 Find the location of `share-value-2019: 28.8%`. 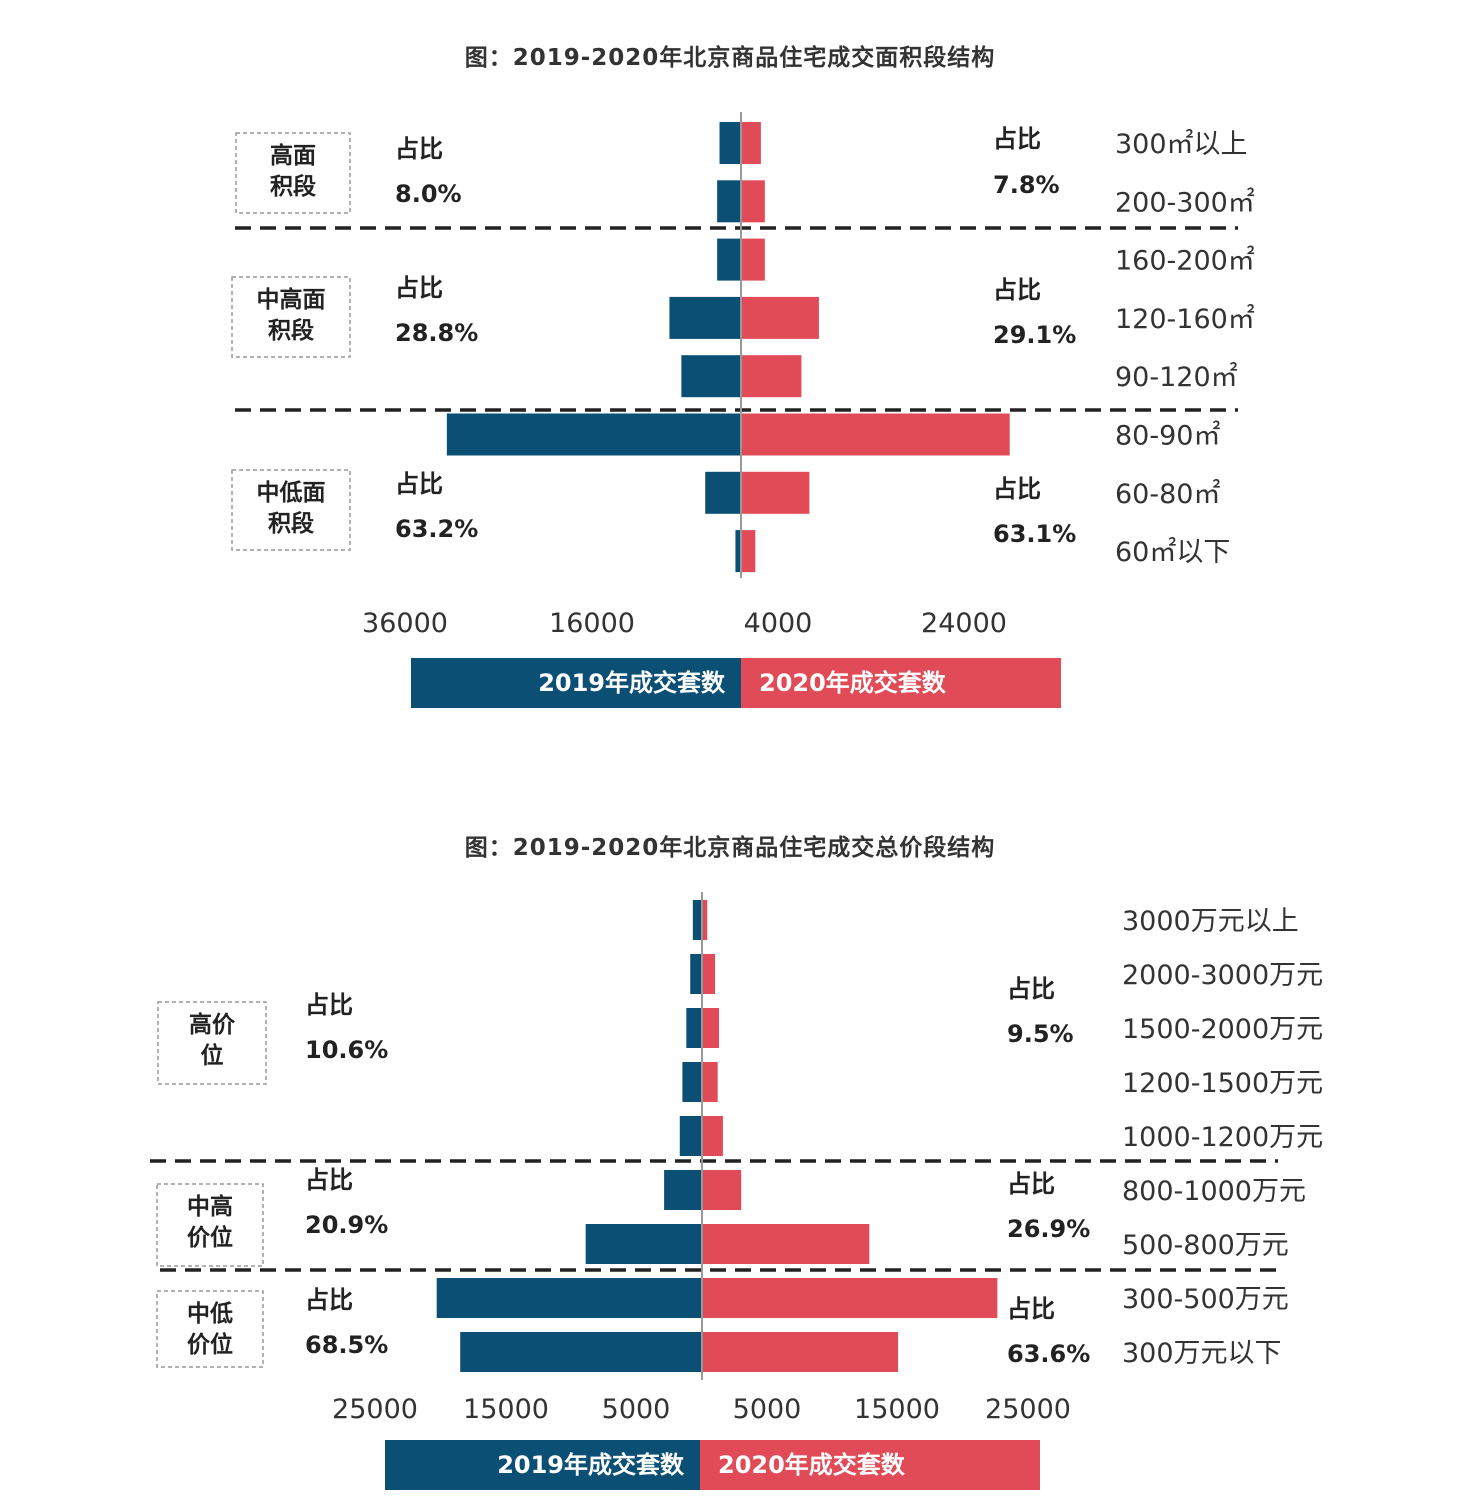

share-value-2019: 28.8% is located at coordinates (436, 333).